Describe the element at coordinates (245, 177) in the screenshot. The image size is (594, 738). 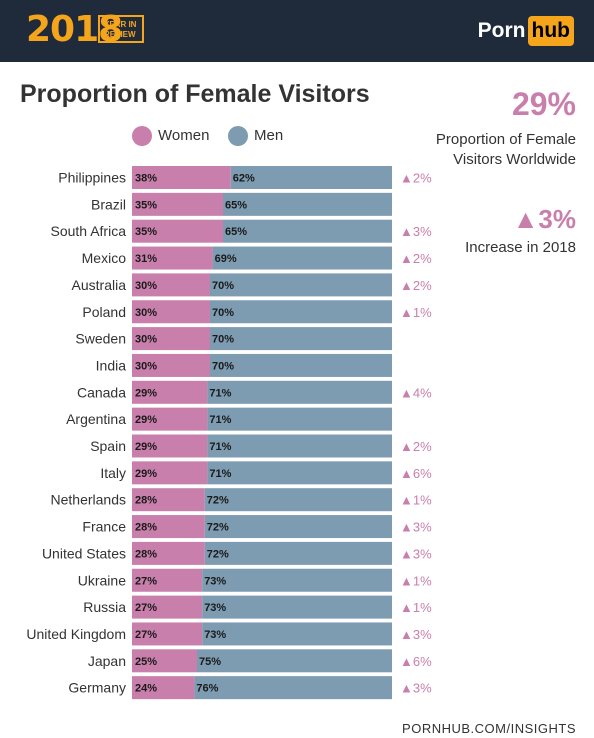
I see `bar-row: Philippines 38% 62% ▲2%` at that location.